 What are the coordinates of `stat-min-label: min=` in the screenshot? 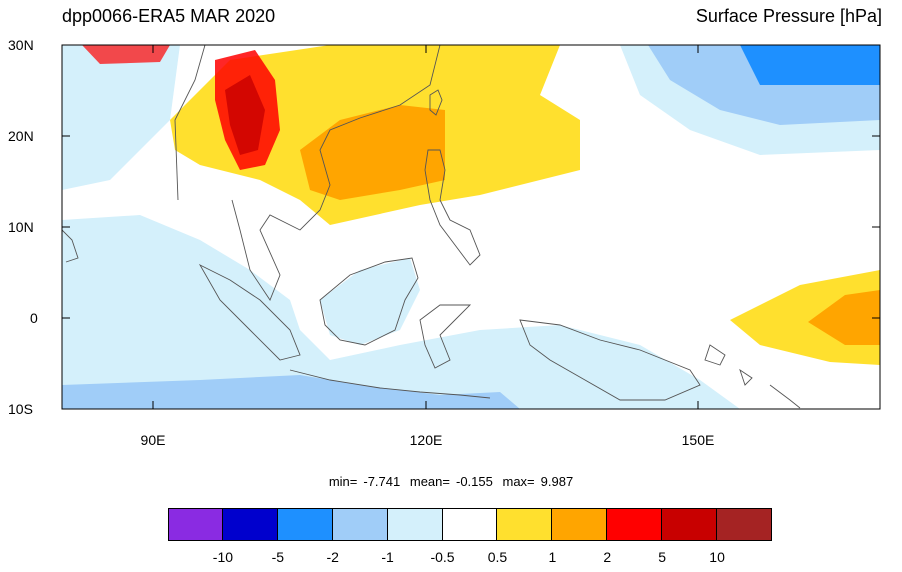 It's located at (343, 481).